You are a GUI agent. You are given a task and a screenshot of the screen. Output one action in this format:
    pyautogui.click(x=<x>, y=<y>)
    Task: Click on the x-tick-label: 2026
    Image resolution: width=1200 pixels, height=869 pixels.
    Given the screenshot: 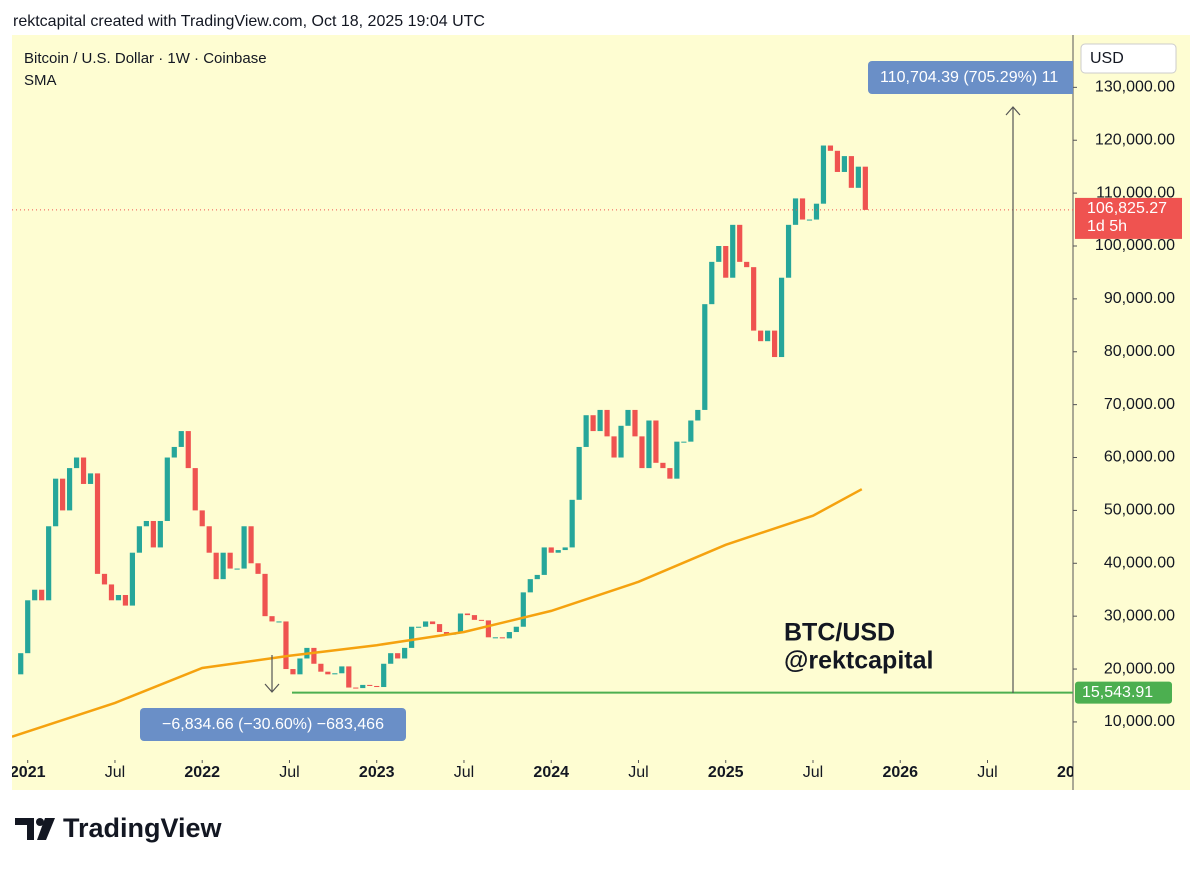 What is the action you would take?
    pyautogui.click(x=900, y=772)
    